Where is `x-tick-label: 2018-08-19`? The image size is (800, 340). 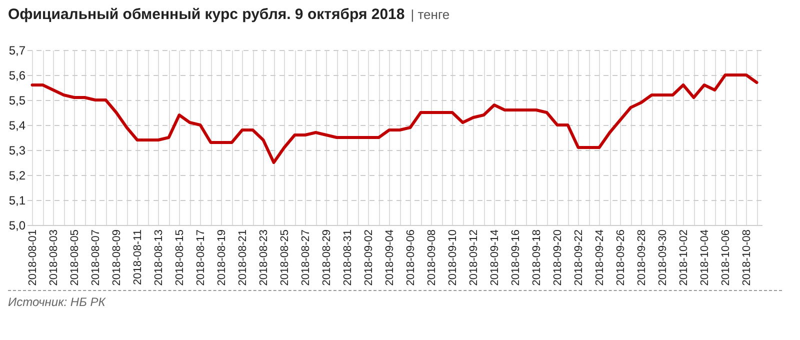
x-tick-label: 2018-08-19 is located at coordinates (222, 258).